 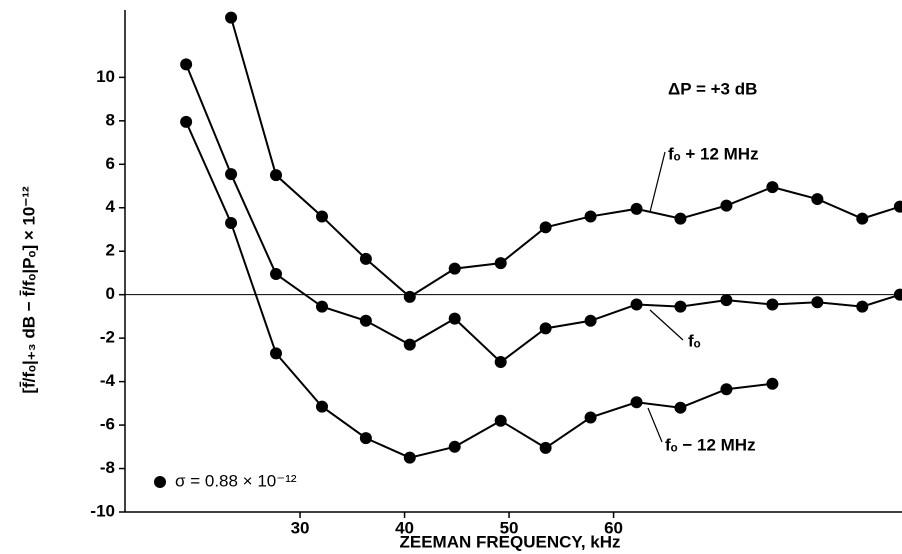 I want to click on series-label: fₒ + 12 MHz, so click(x=713, y=153).